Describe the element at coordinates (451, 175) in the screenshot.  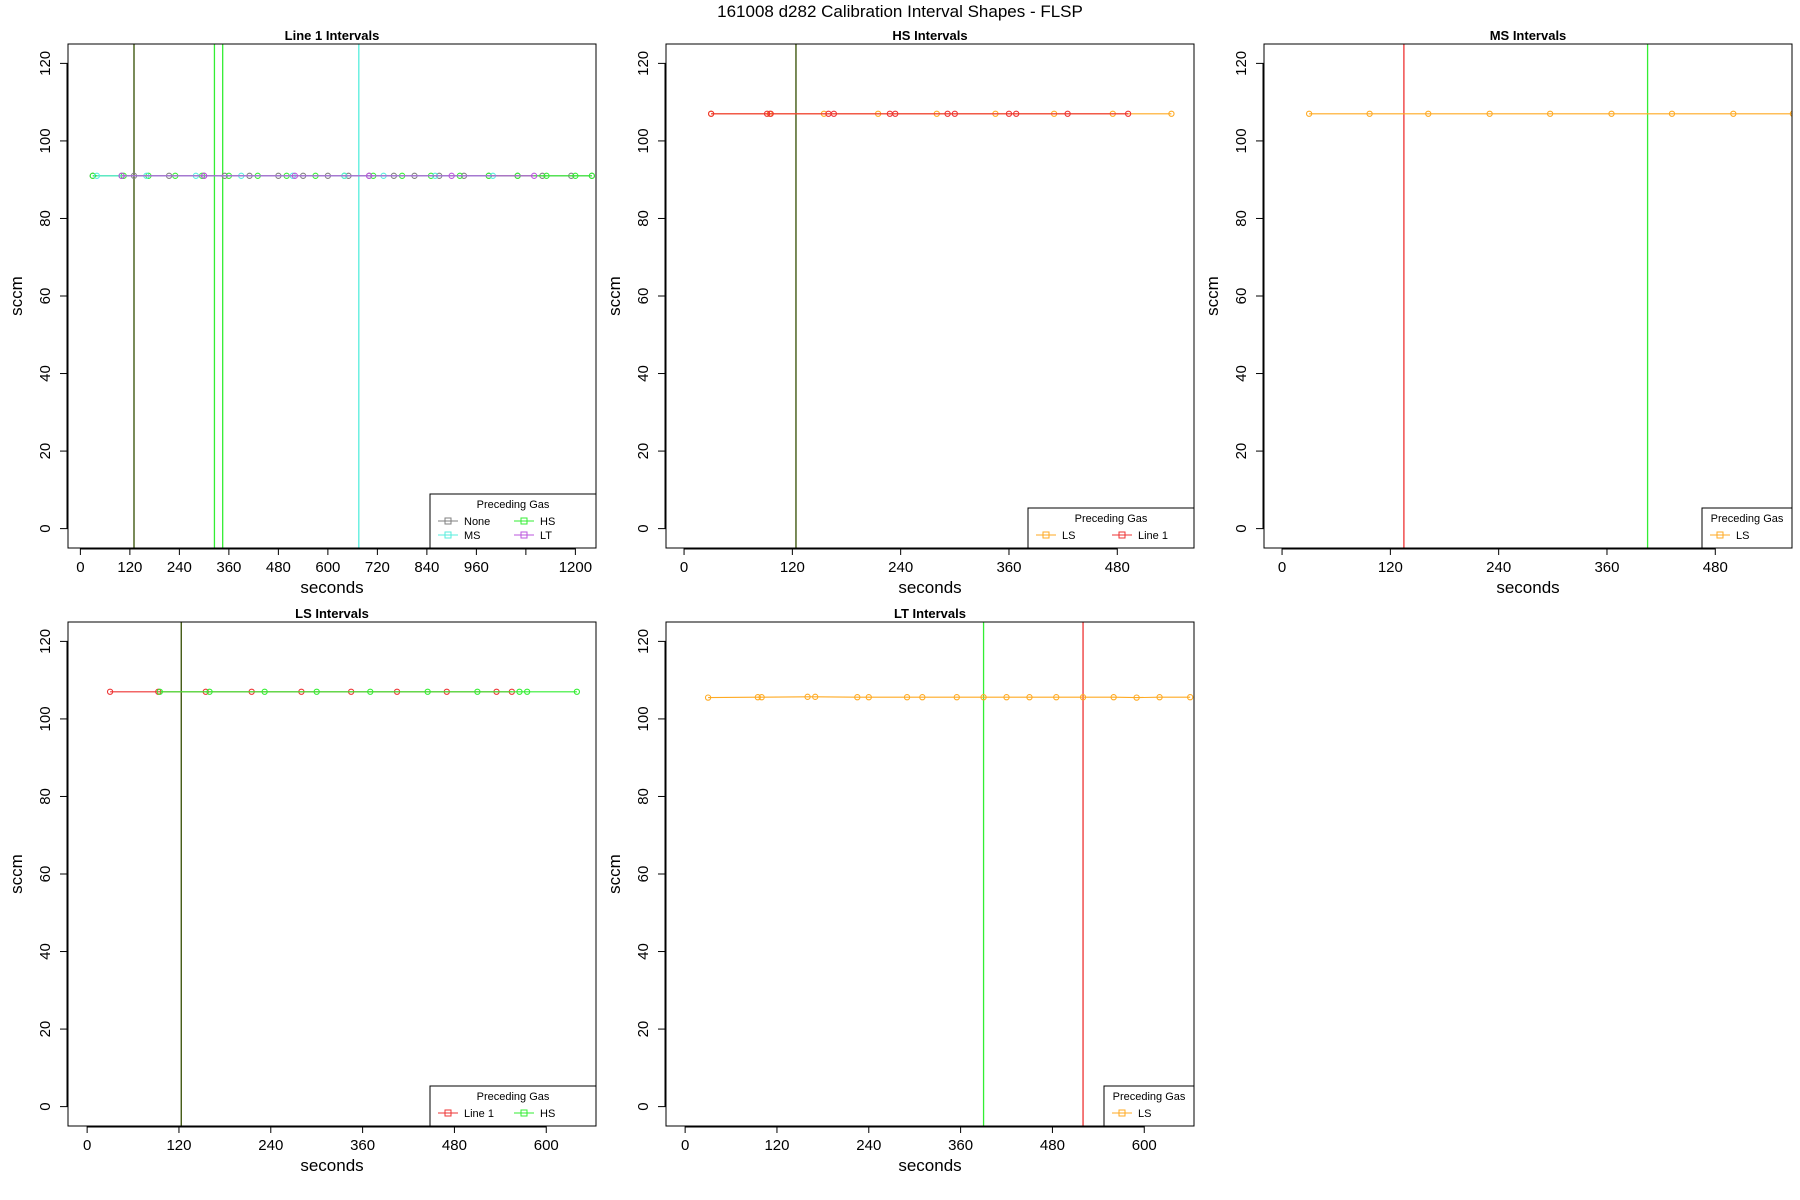
I see `data-point-lt` at that location.